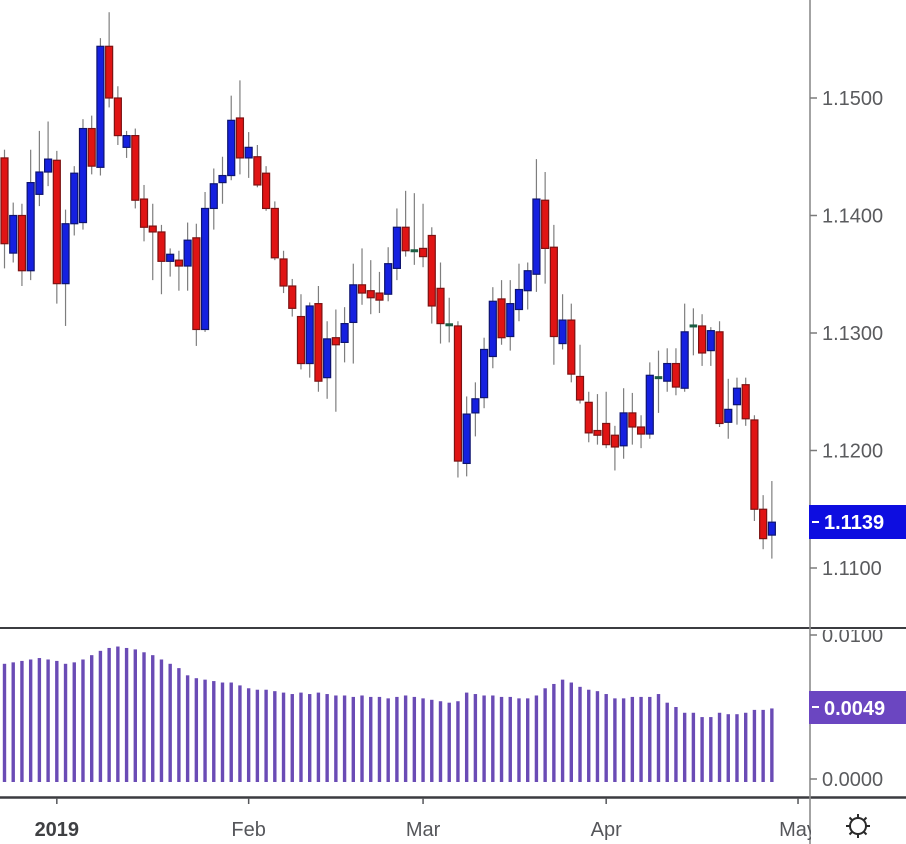  I want to click on indicator-tick-label: 0.0100, so click(852, 636).